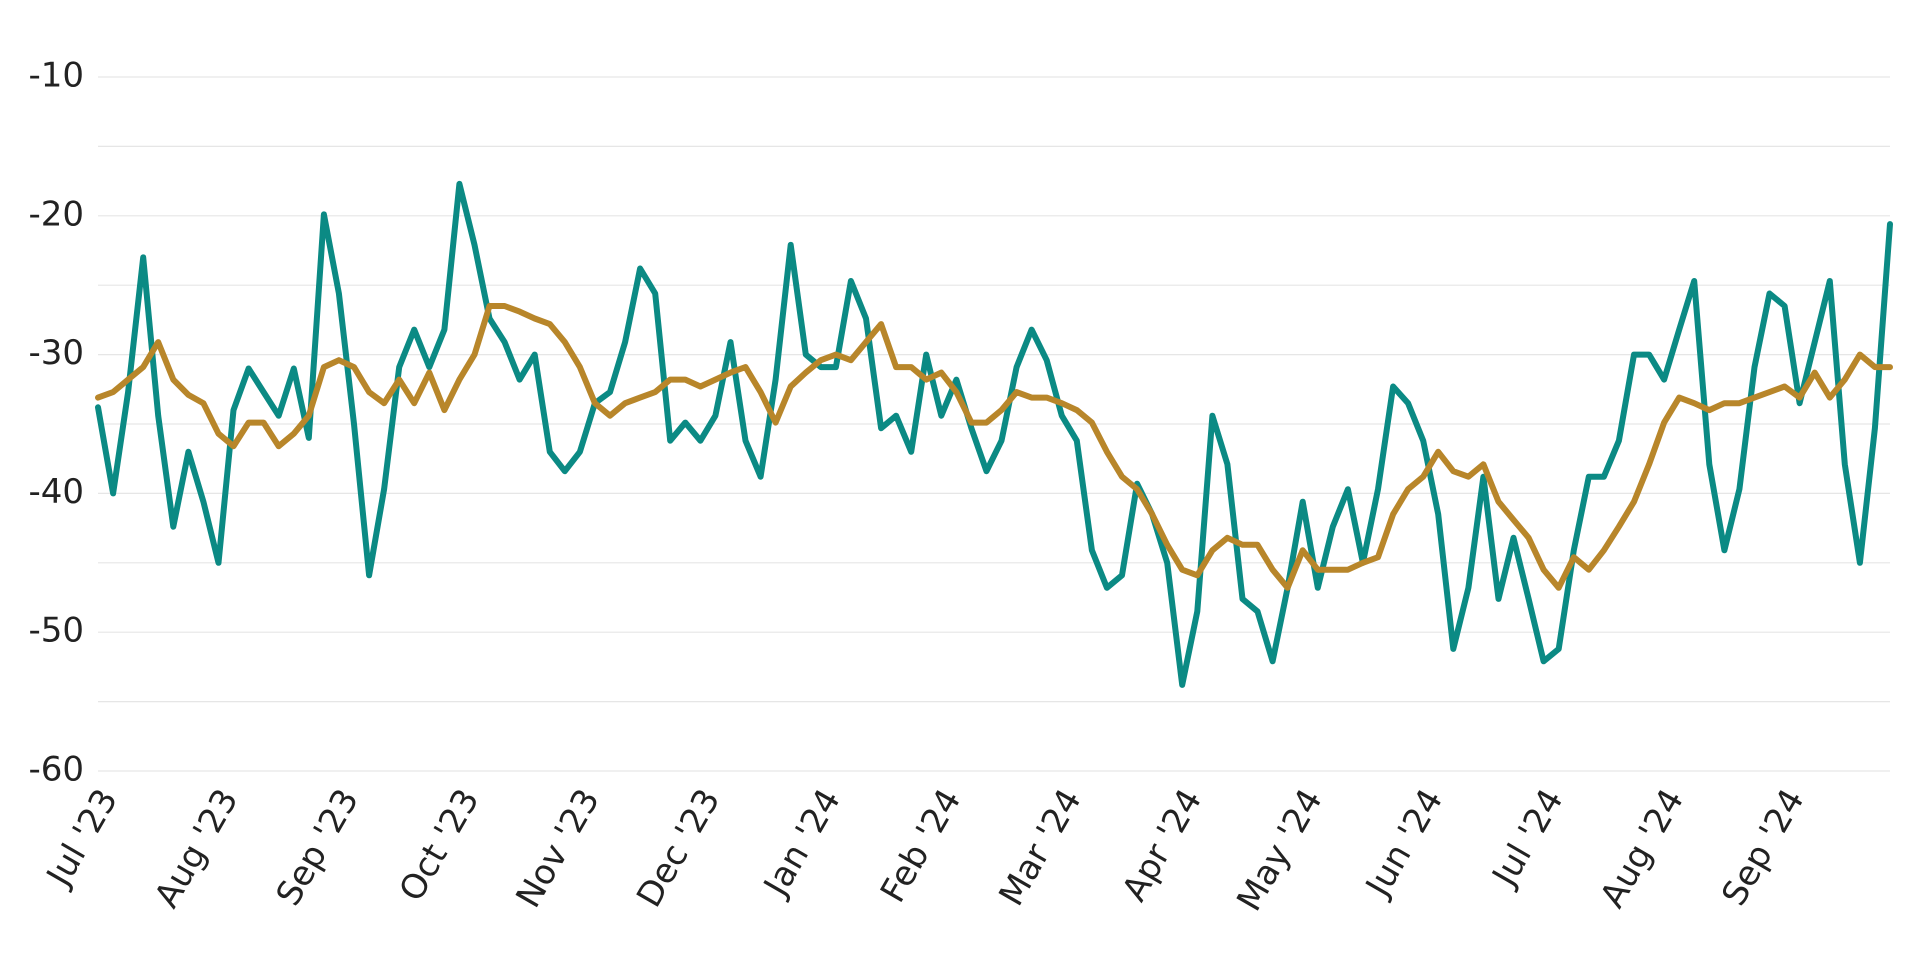  What do you see at coordinates (56, 770) in the screenshot?
I see `y-tick-label: -60` at bounding box center [56, 770].